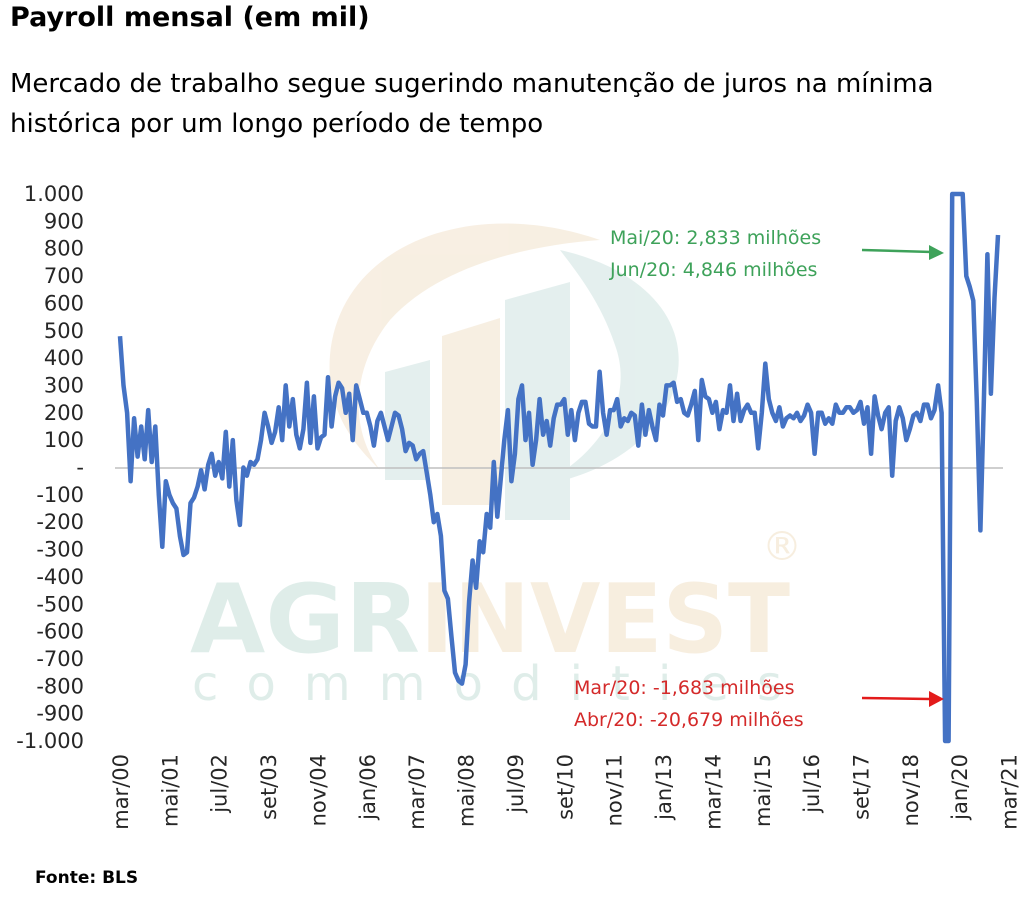  What do you see at coordinates (516, 784) in the screenshot?
I see `x-tick-label: jul/09` at bounding box center [516, 784].